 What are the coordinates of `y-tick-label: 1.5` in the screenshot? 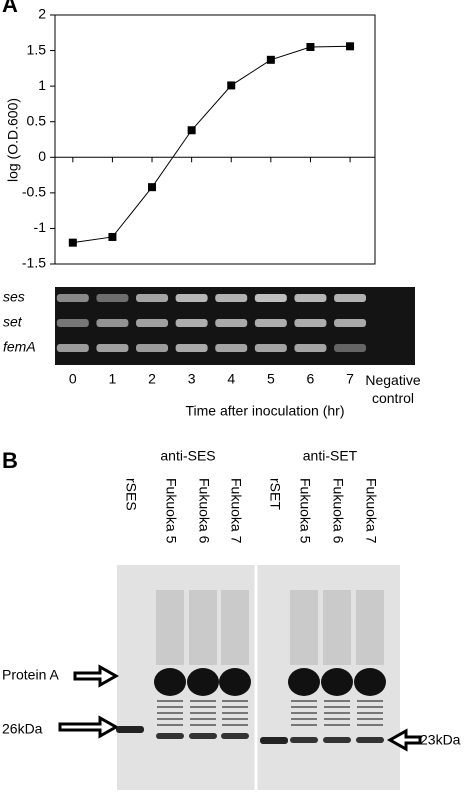 It's located at (37, 49).